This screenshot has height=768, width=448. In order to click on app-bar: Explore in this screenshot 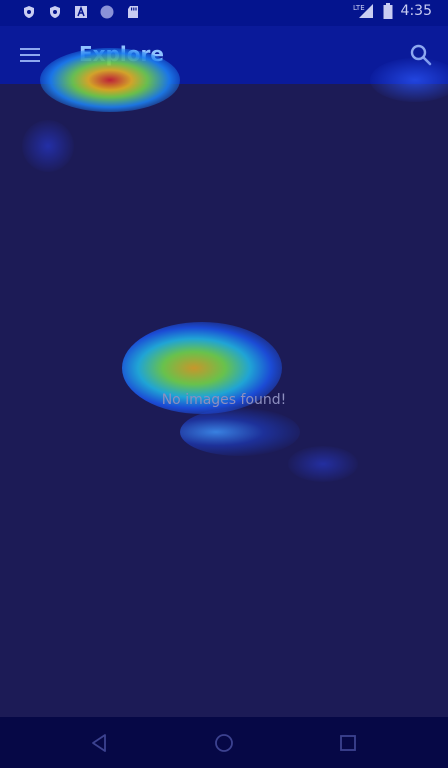, I will do `click(224, 55)`.